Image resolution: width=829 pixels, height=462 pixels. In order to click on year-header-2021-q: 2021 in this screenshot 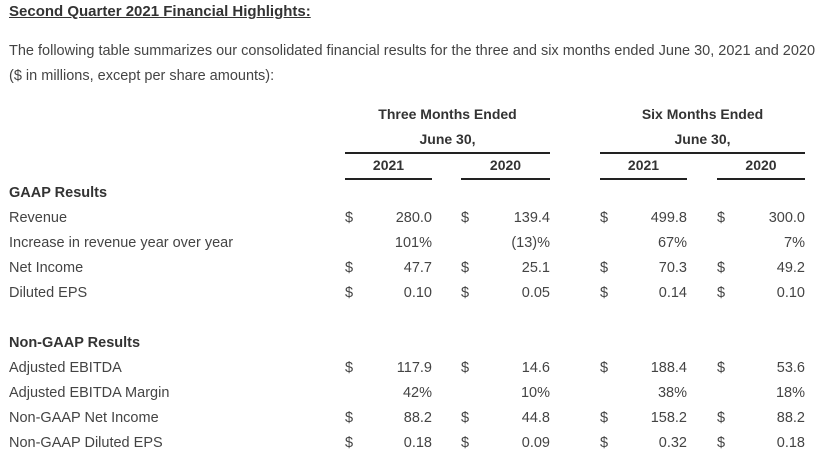, I will do `click(388, 165)`.